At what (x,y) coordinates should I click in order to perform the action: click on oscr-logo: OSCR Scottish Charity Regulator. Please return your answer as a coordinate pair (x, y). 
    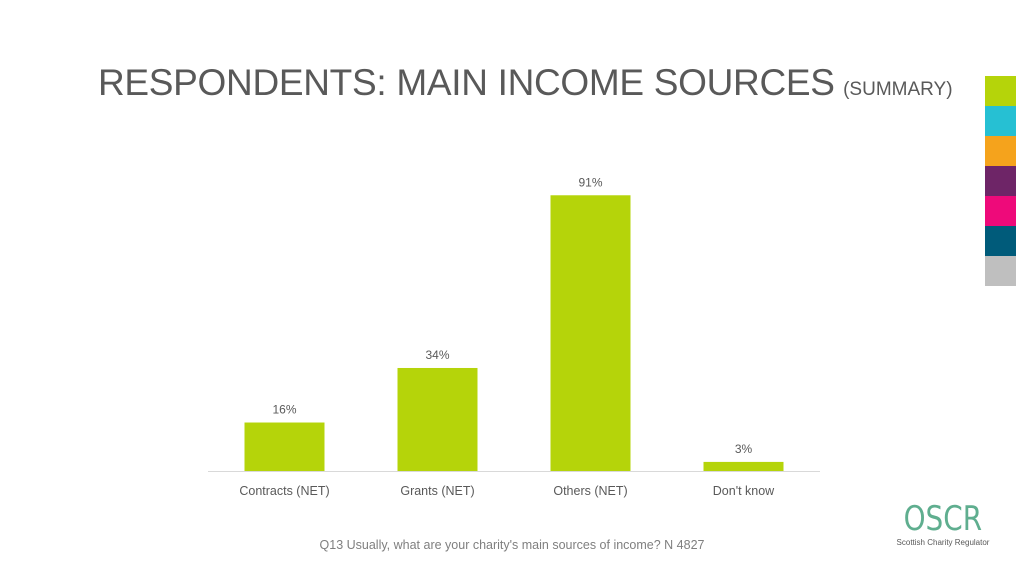
    Looking at the image, I should click on (943, 524).